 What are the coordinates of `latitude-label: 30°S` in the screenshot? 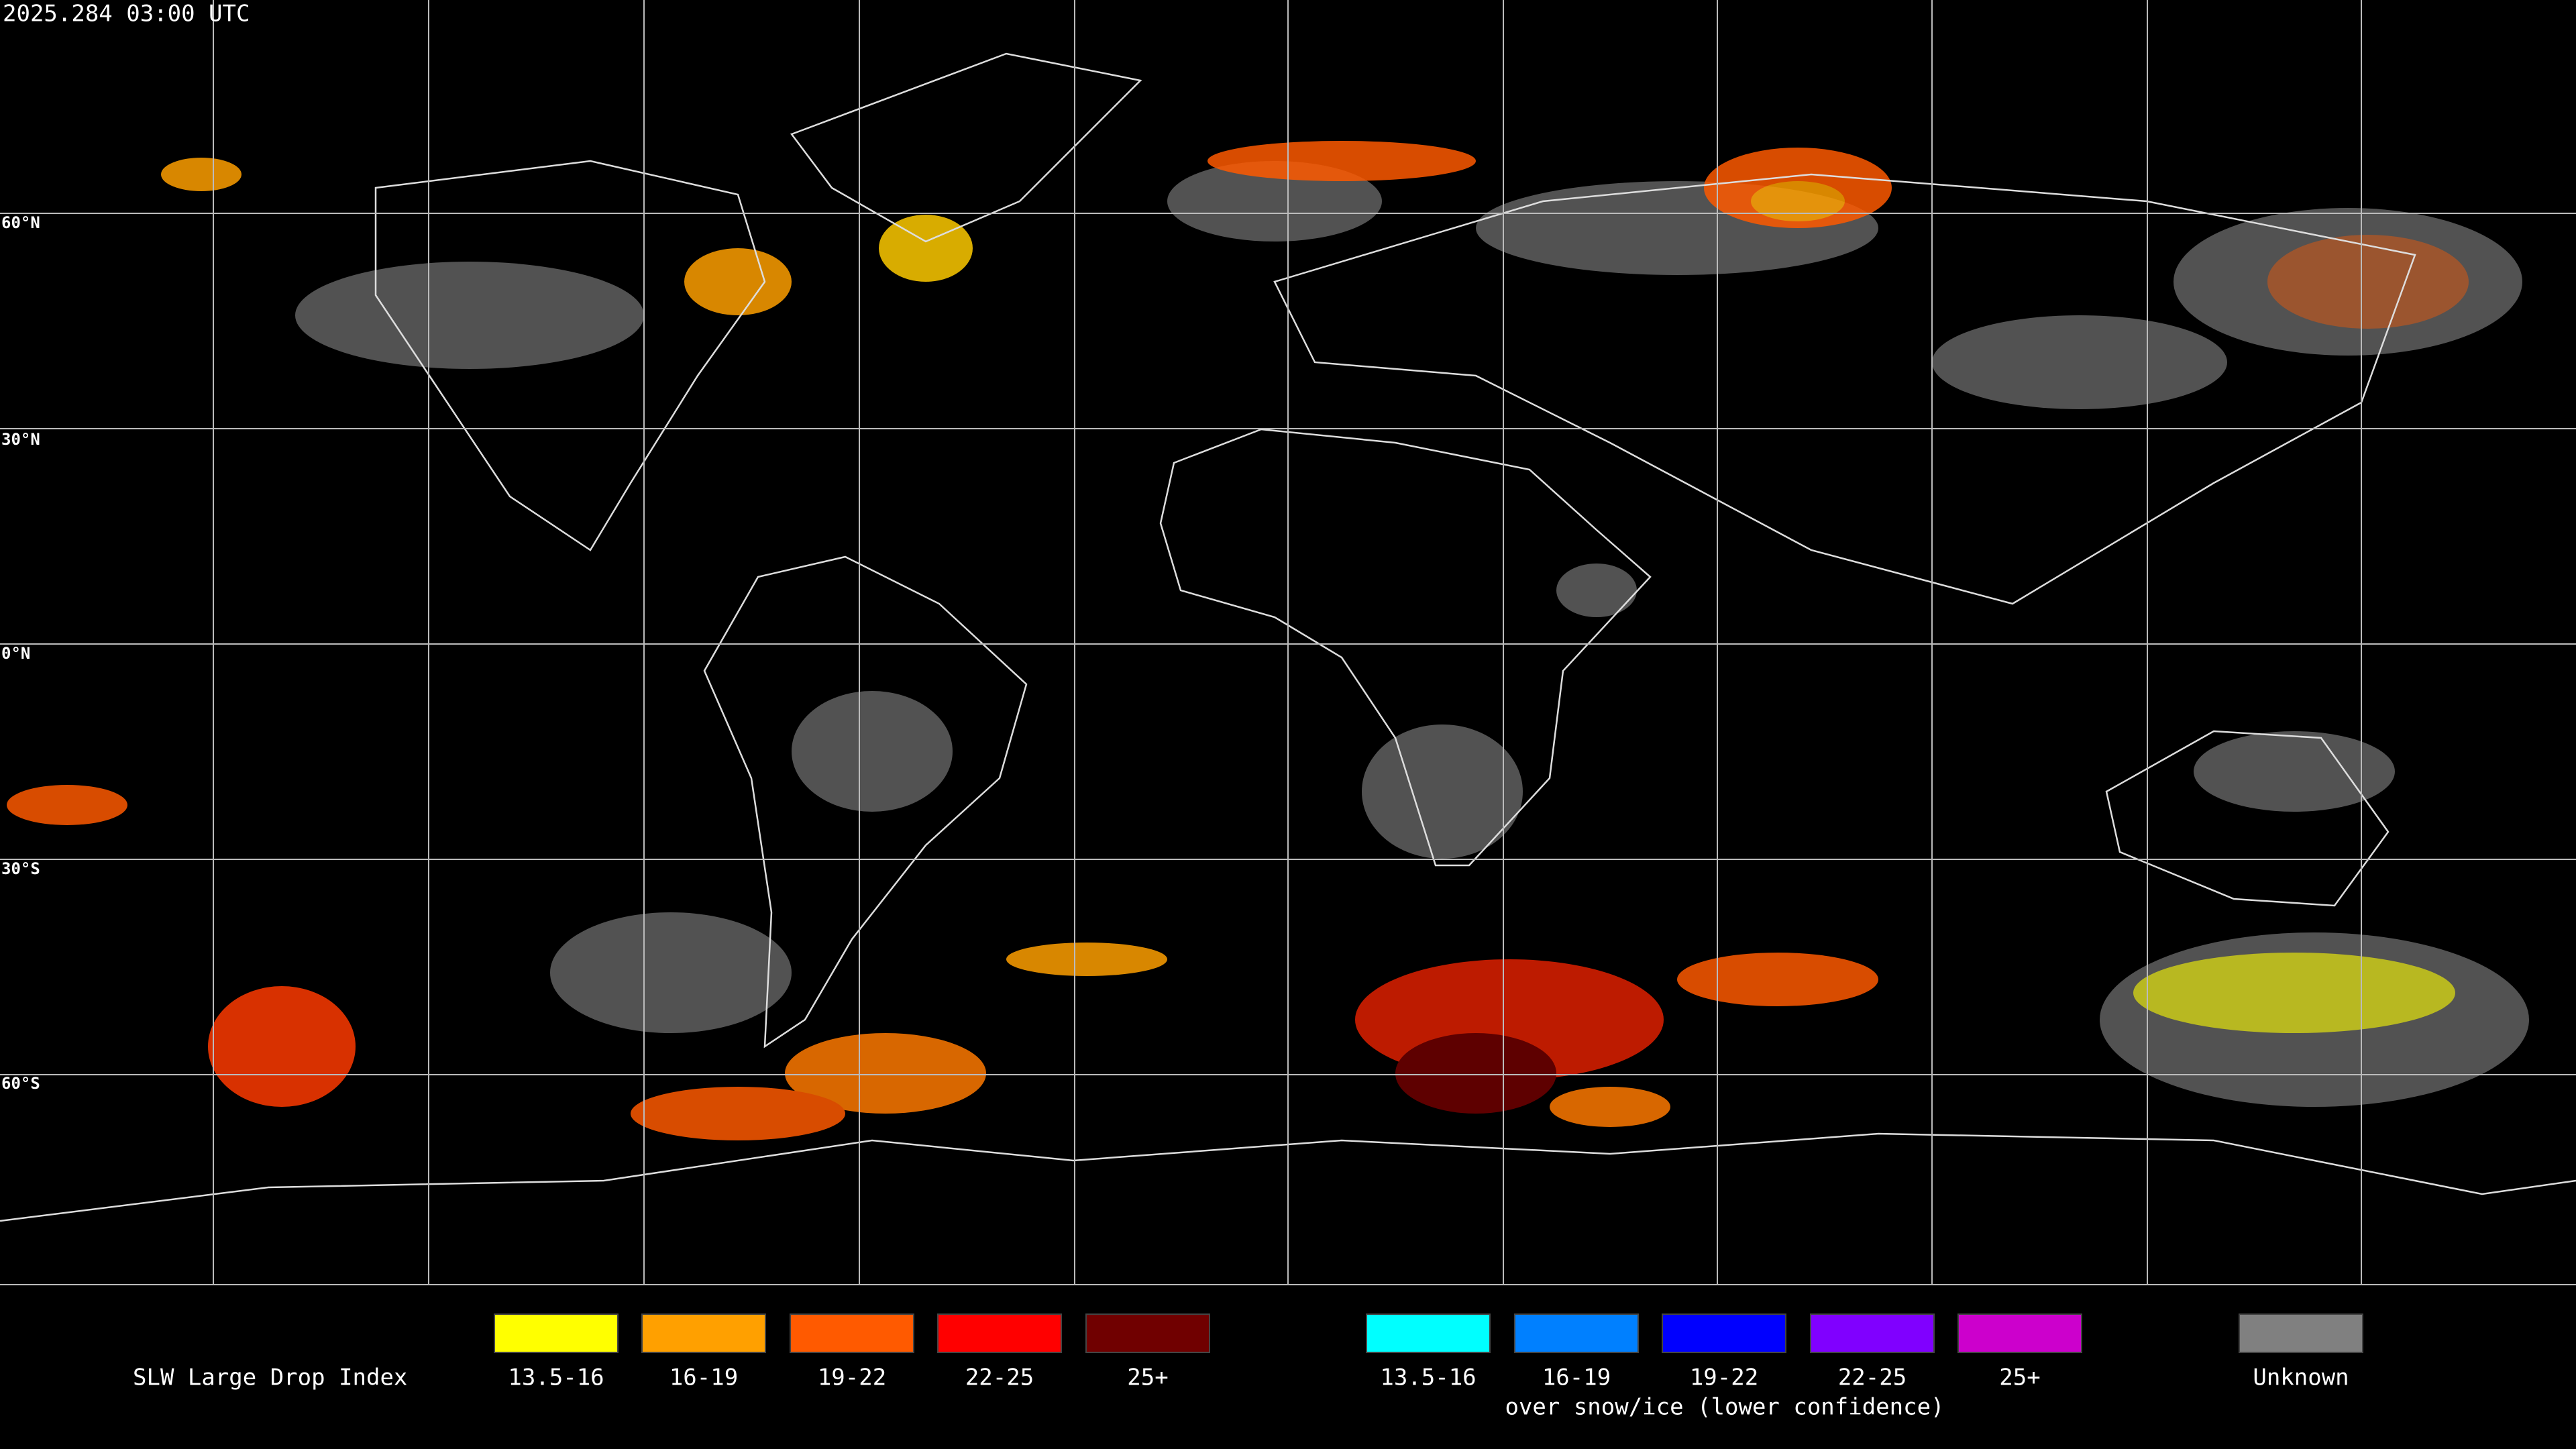 It's located at (20, 868).